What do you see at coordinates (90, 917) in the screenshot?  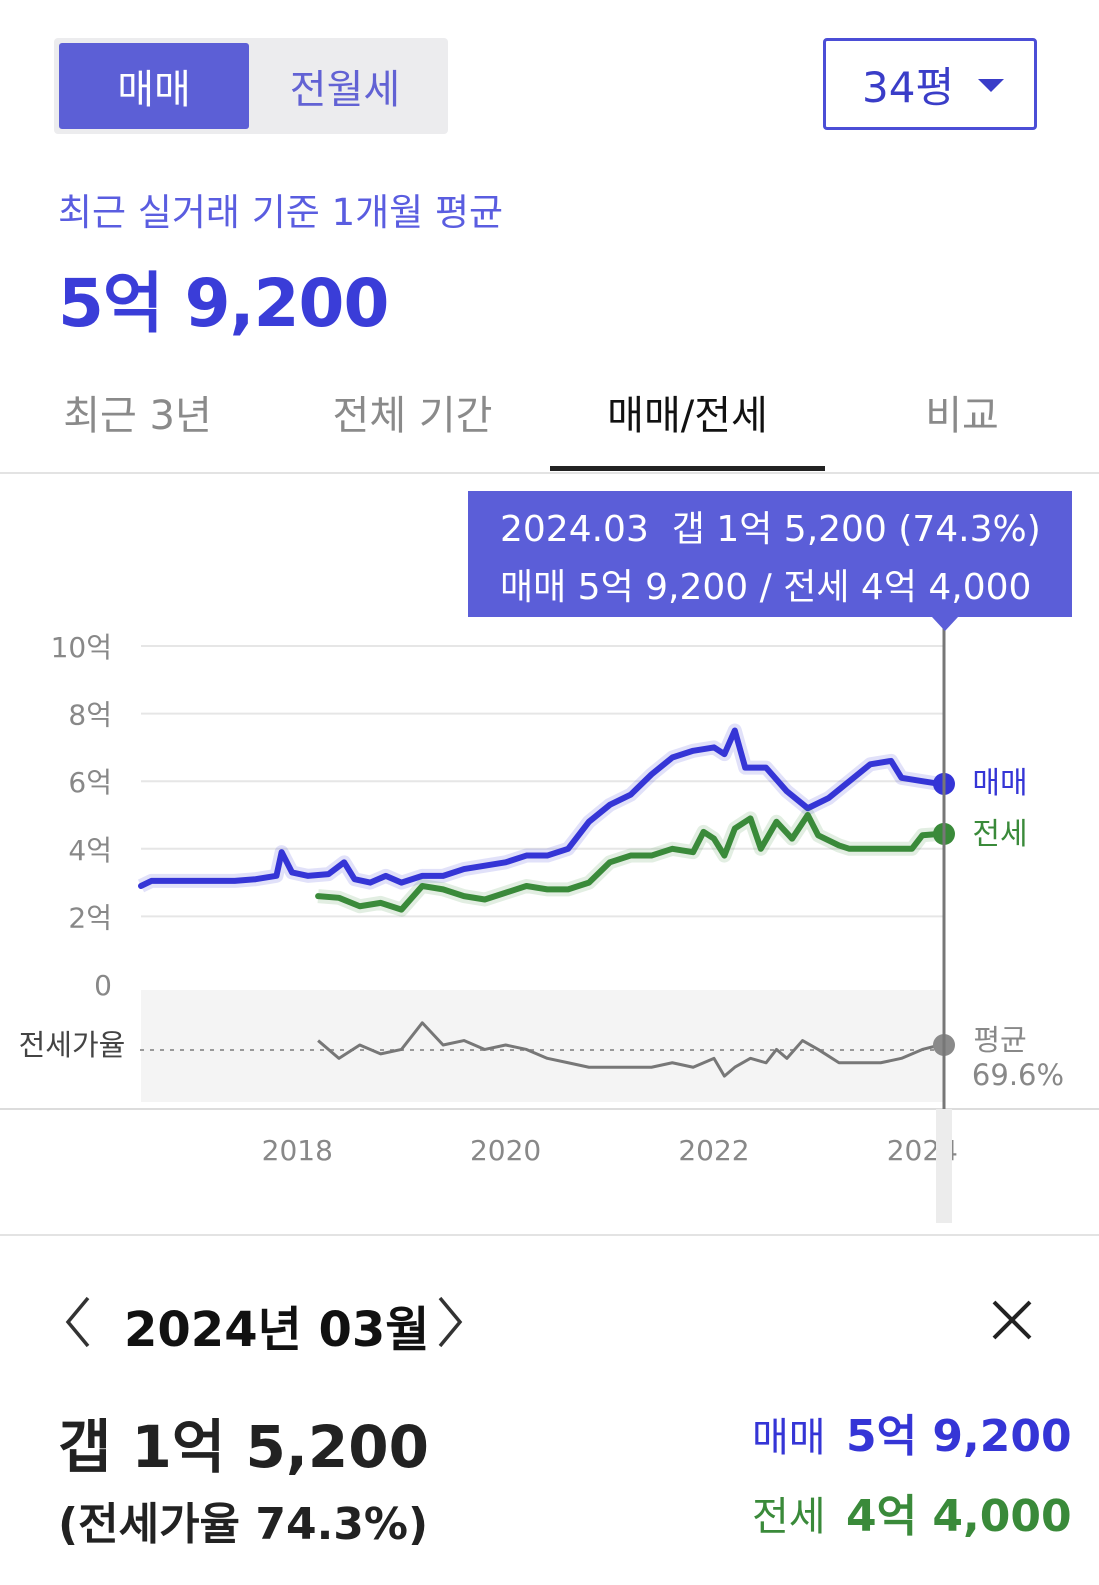 I see `y-tick-label: 2억` at bounding box center [90, 917].